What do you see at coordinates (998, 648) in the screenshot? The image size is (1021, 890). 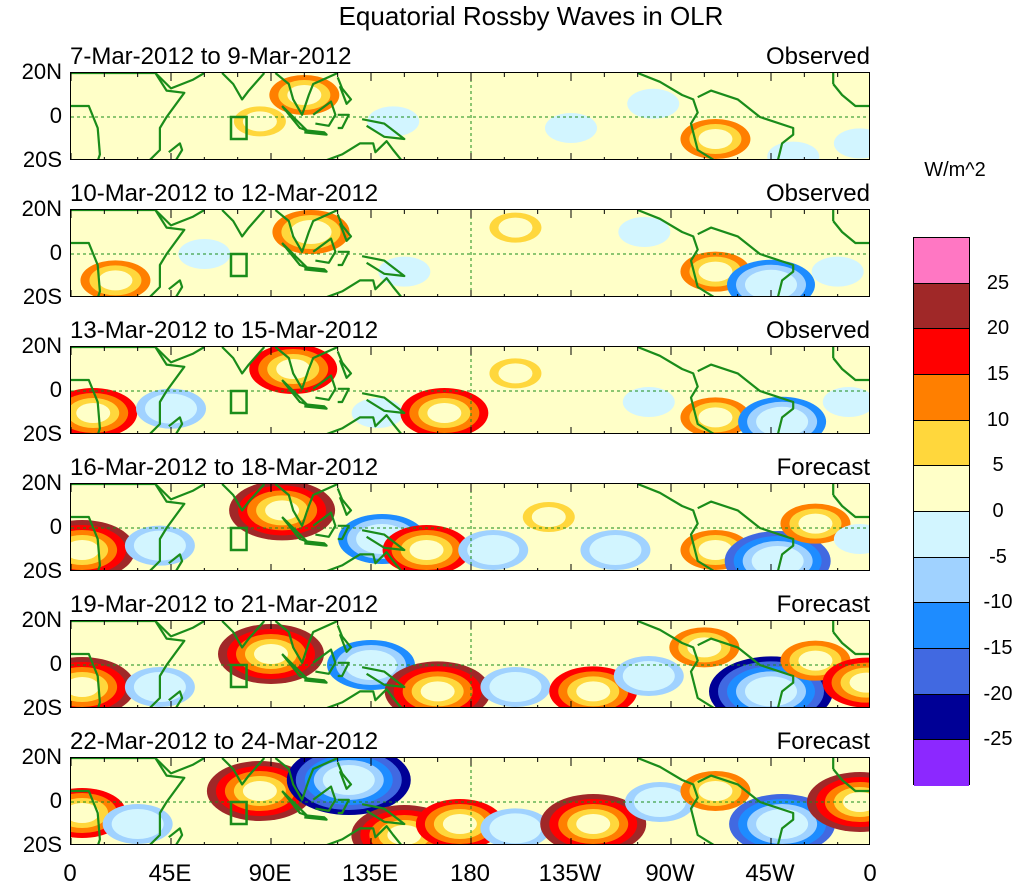 I see `legend-level-label: -15` at bounding box center [998, 648].